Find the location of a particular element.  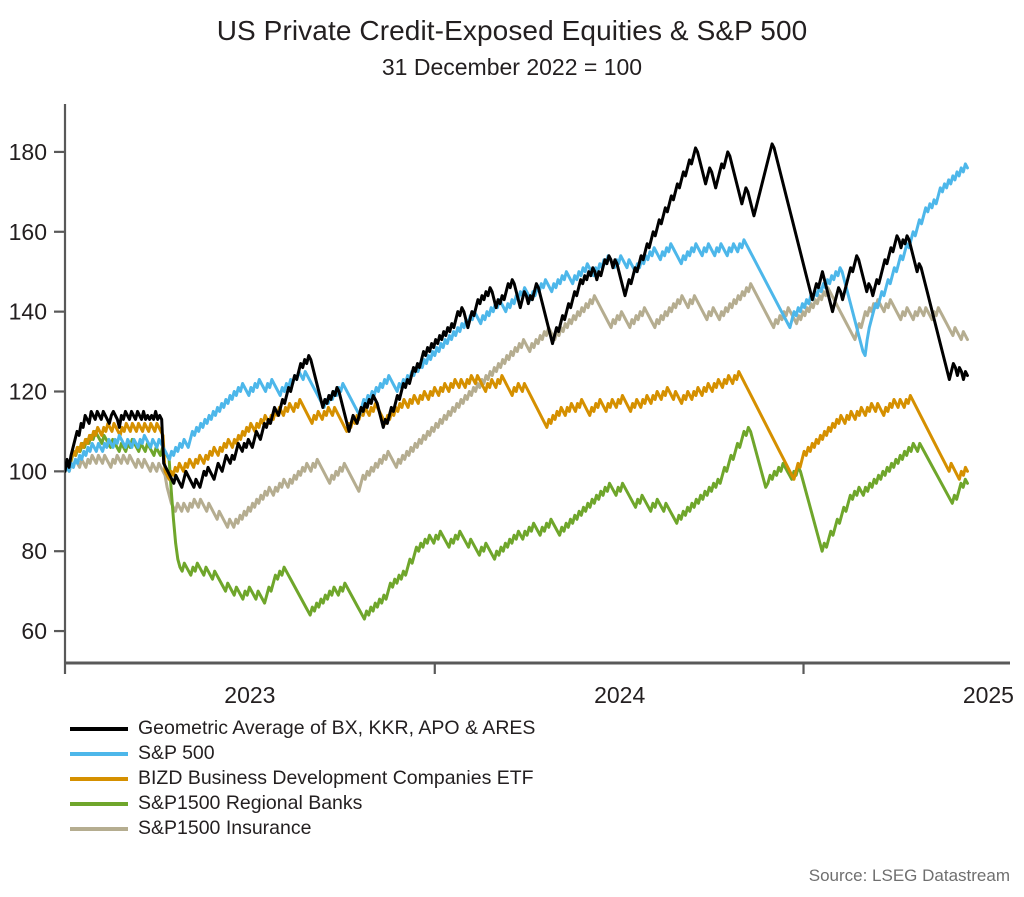

legend-item: BIZD Business Development Companies ETF is located at coordinates (420, 778).